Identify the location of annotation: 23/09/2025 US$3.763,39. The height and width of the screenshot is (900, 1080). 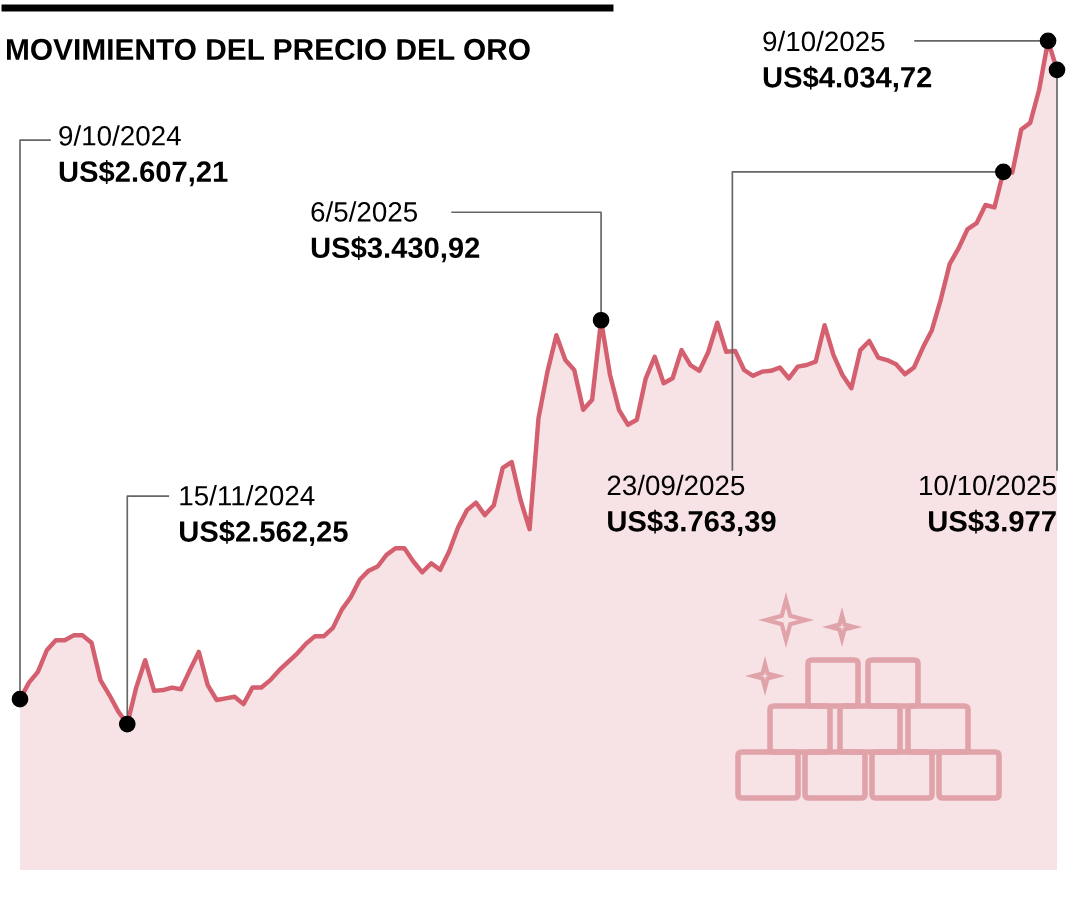
(691, 505).